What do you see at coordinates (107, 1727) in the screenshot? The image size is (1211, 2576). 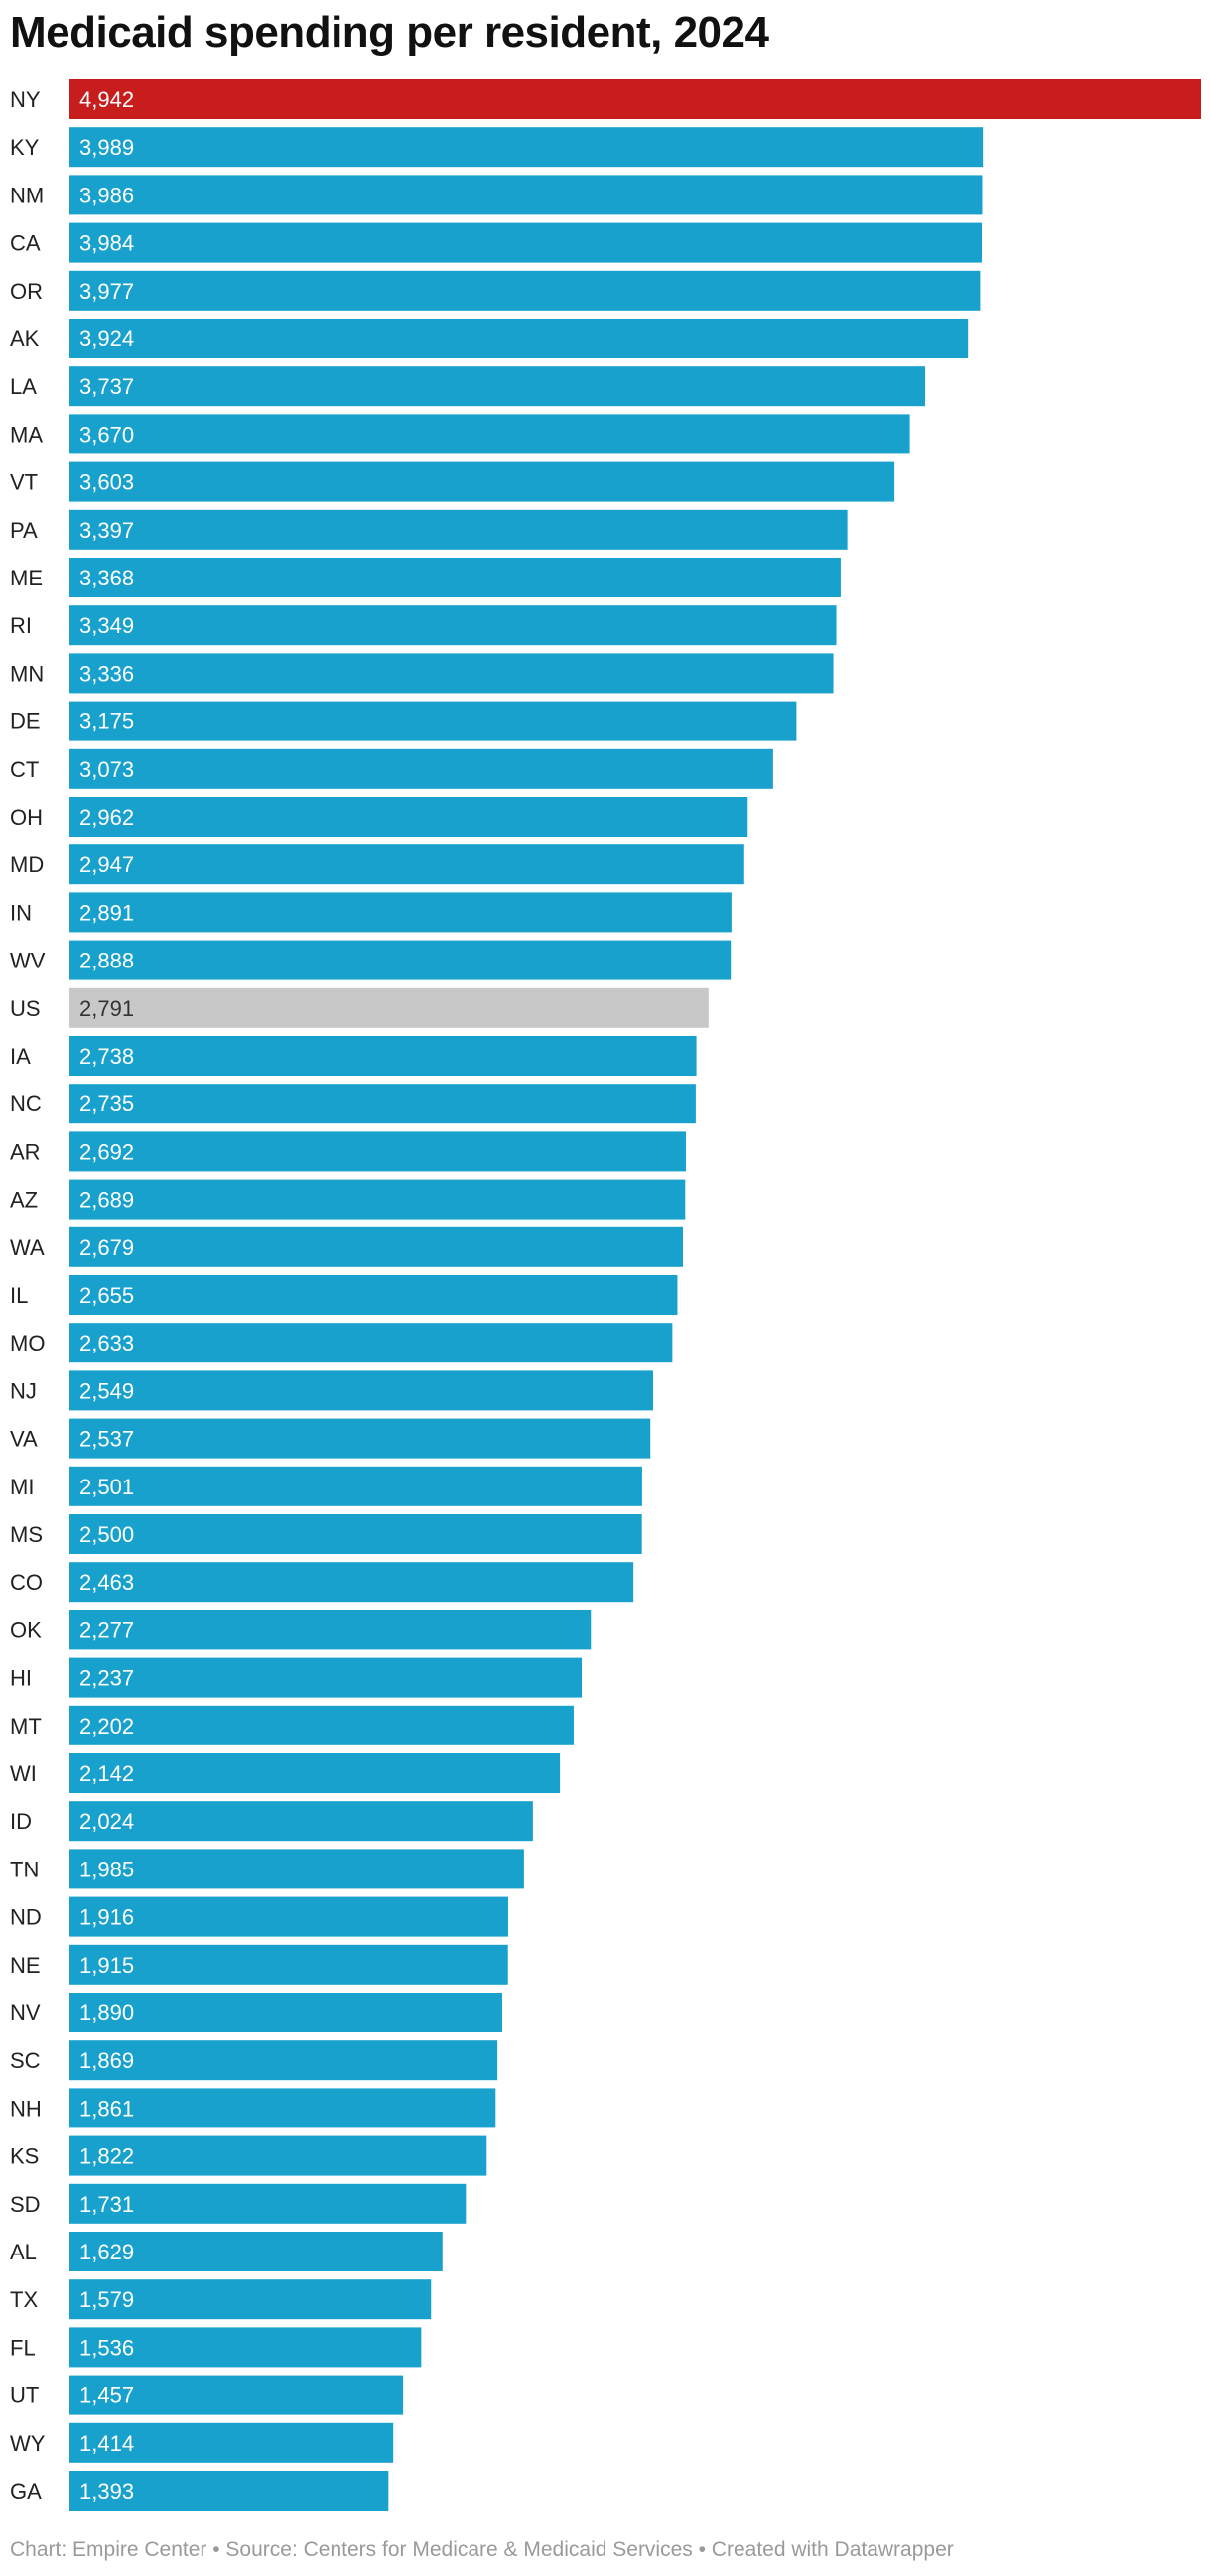 I see `value-label-mt: 2,202` at bounding box center [107, 1727].